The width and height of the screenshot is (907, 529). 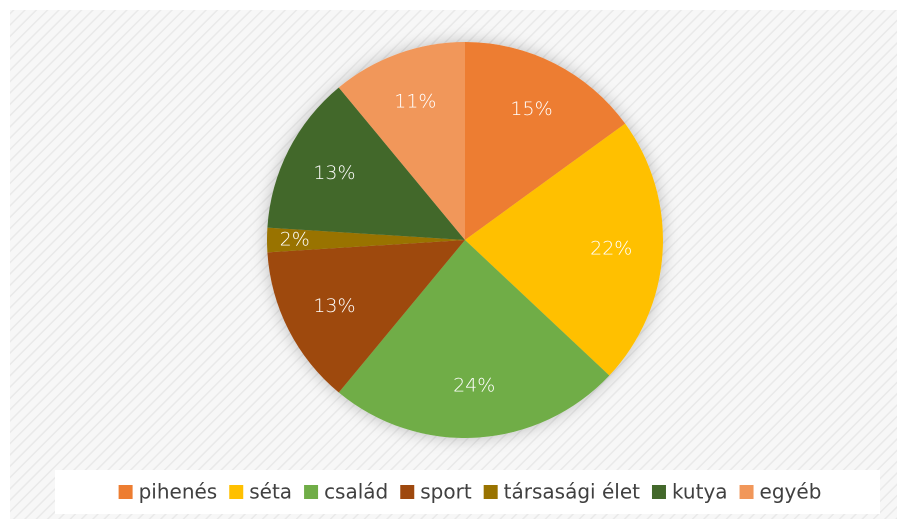 I want to click on data-label: 22%, so click(x=611, y=249).